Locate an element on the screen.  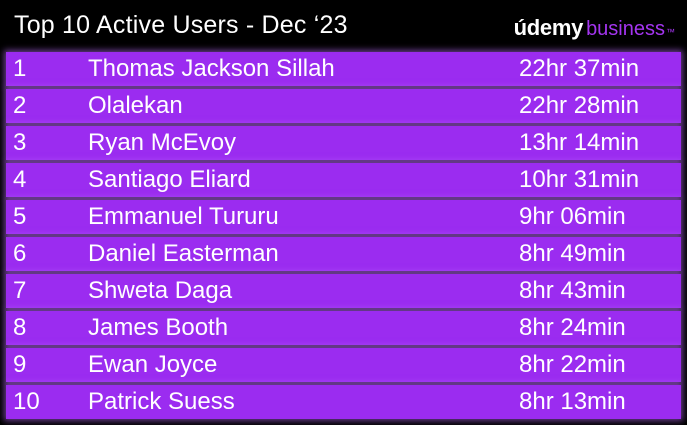
brand-logo-text: údemy is located at coordinates (548, 27).